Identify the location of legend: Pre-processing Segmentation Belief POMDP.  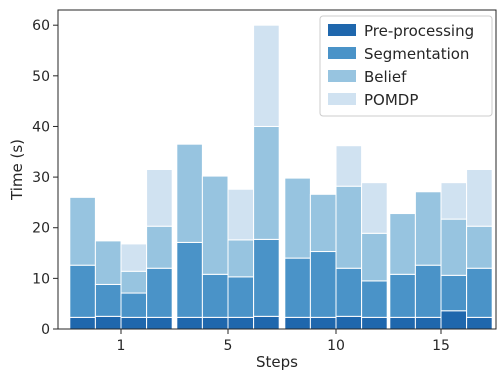
(406, 66).